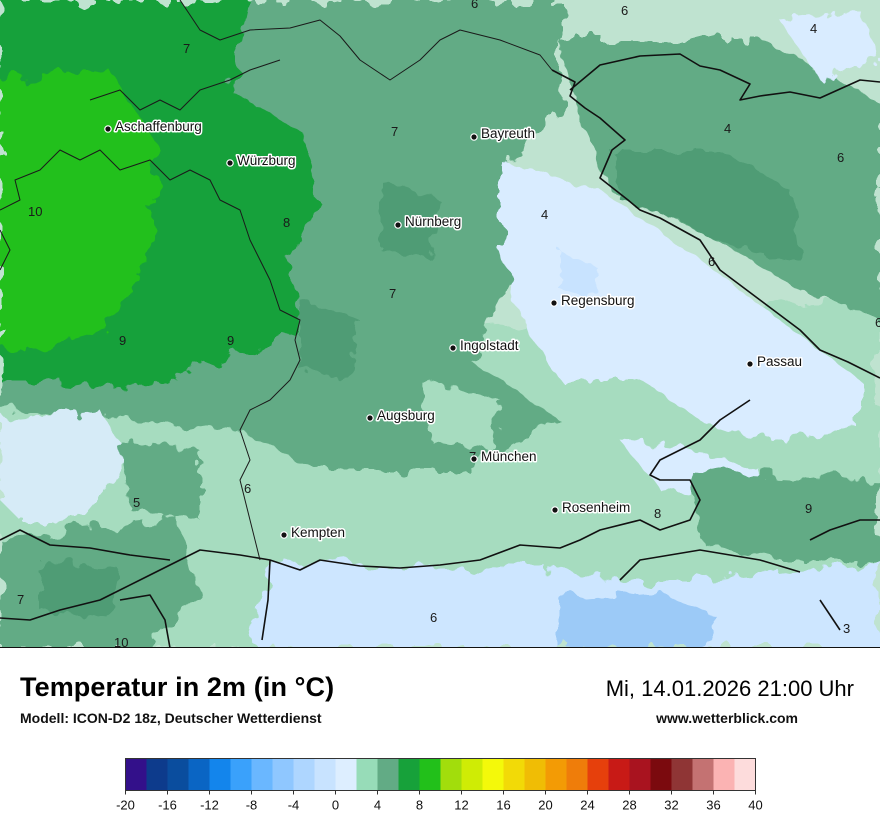 This screenshot has height=830, width=880. What do you see at coordinates (503, 805) in the screenshot?
I see `legend-tick-label: 16` at bounding box center [503, 805].